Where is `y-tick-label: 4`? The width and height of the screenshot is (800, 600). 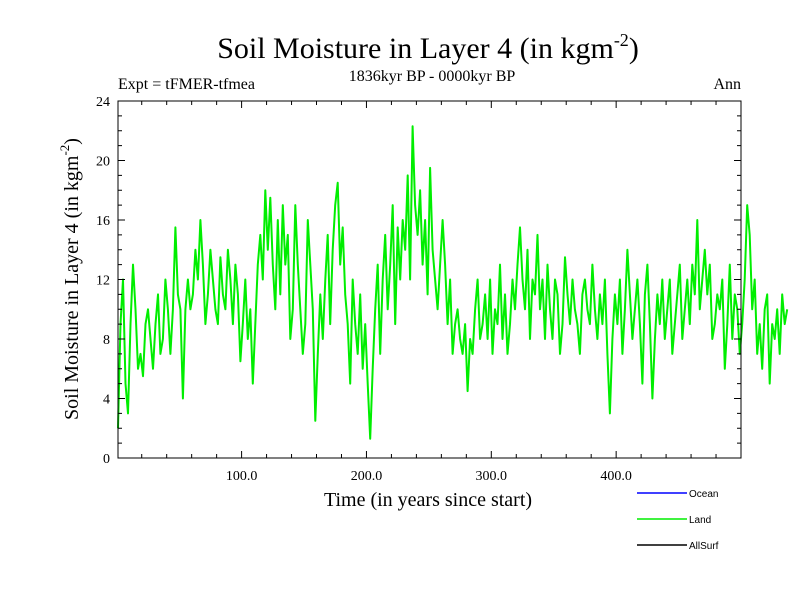
y-tick-label: 4 is located at coordinates (106, 400).